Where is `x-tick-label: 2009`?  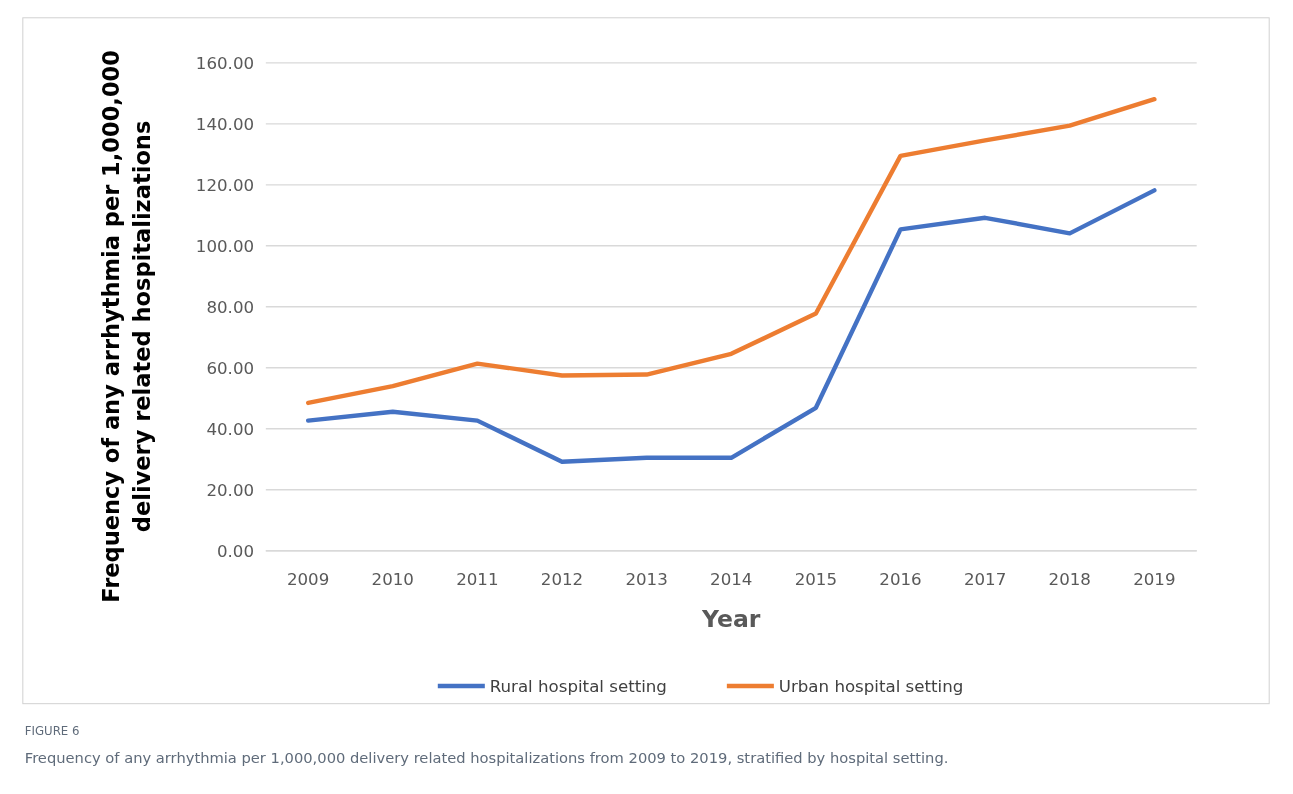 x-tick-label: 2009 is located at coordinates (308, 580).